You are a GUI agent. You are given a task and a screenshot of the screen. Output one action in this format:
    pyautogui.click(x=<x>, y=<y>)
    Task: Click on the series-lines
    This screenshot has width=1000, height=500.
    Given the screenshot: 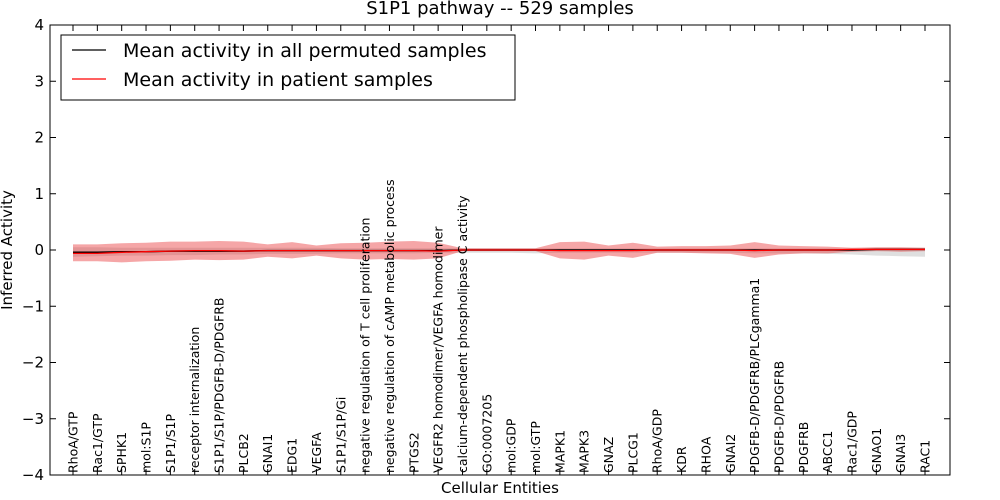 What is the action you would take?
    pyautogui.click(x=499, y=251)
    